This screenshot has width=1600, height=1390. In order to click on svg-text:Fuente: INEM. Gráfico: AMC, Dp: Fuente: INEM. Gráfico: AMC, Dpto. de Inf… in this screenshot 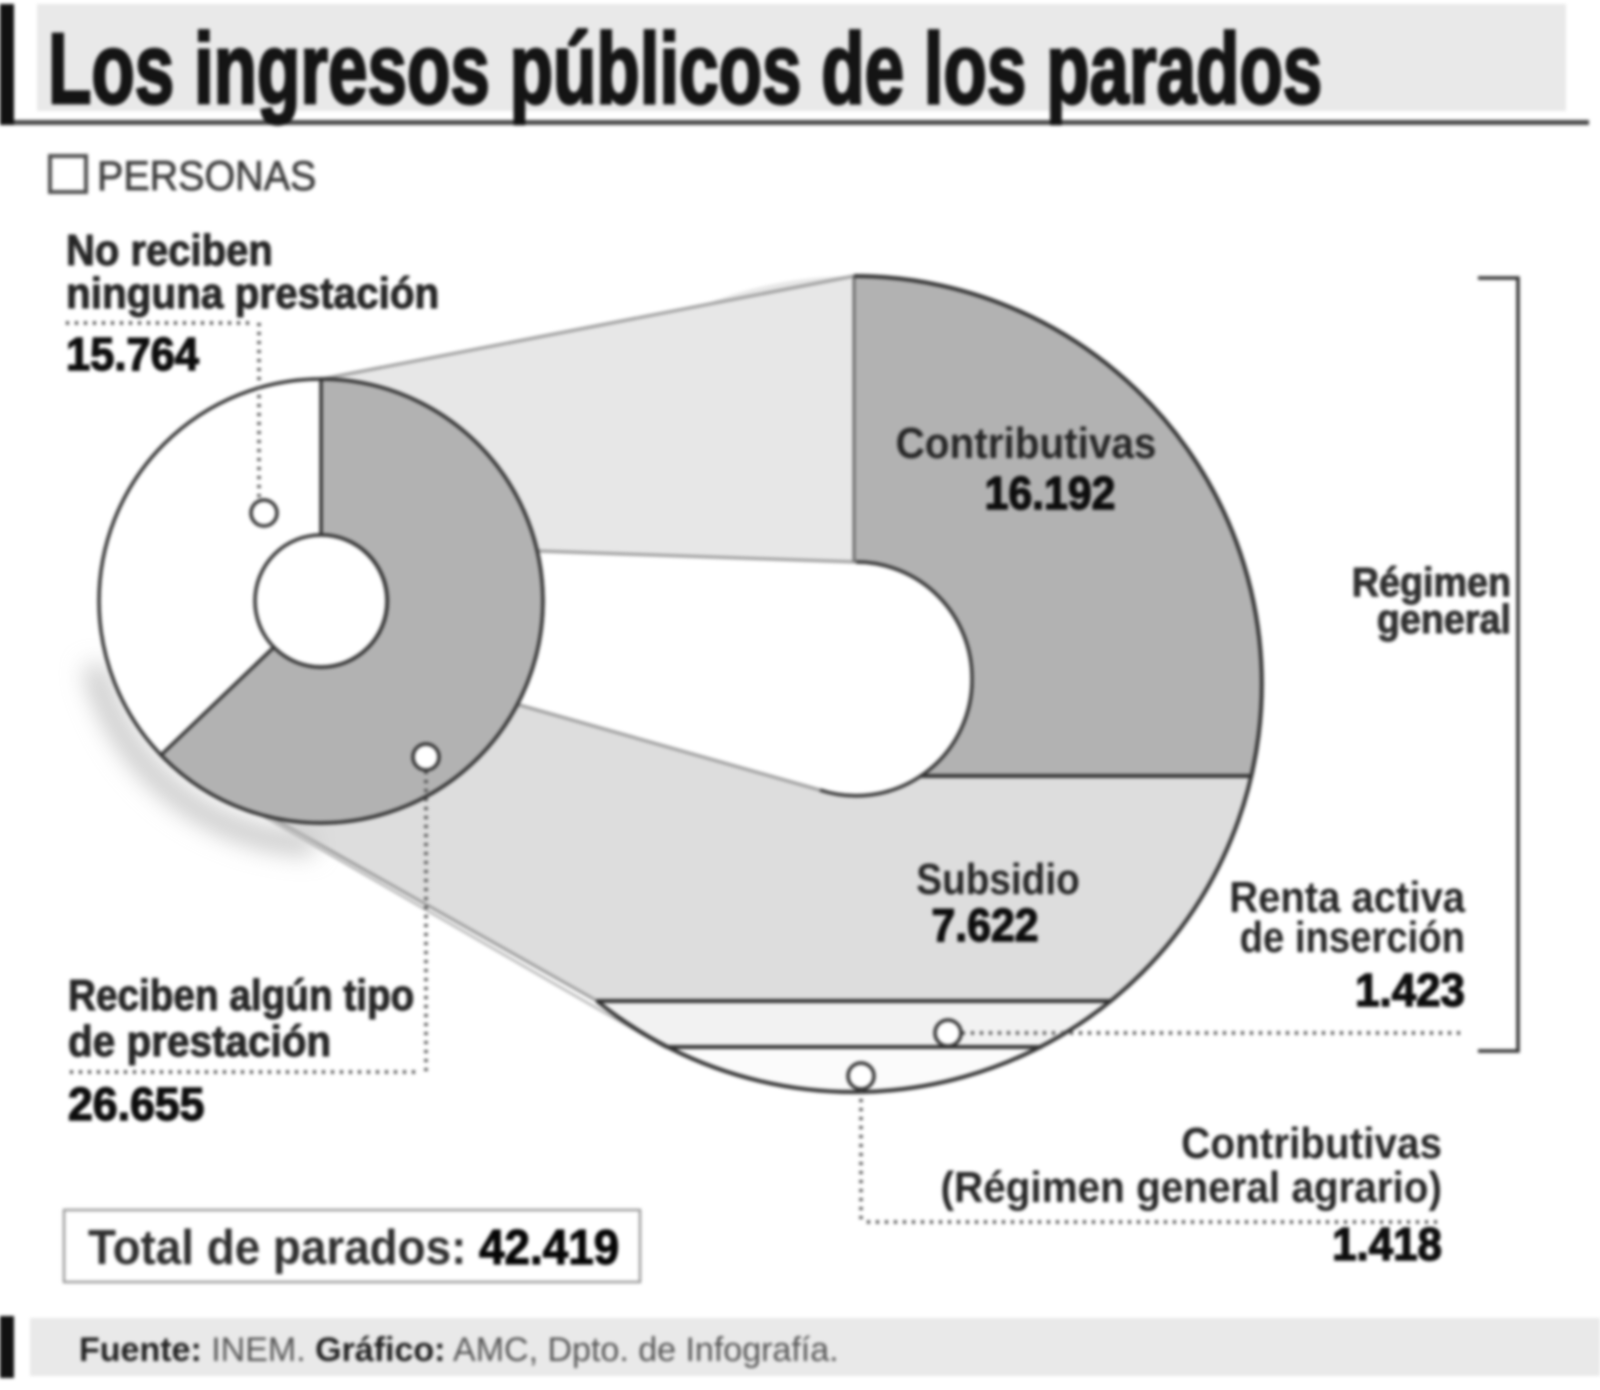, I will do `click(459, 1350)`.